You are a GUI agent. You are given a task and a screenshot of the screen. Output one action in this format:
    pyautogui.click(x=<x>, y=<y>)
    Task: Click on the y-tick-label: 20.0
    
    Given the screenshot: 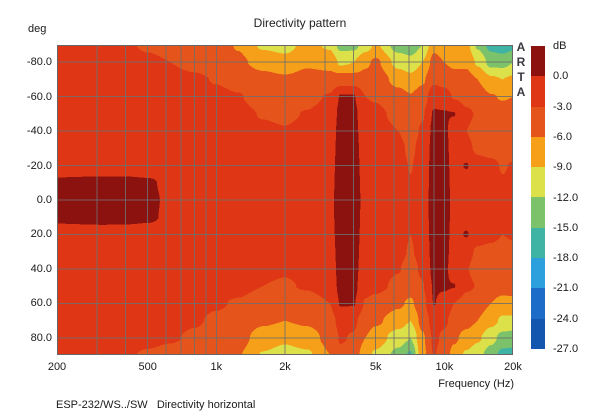 What is the action you would take?
    pyautogui.click(x=41, y=234)
    